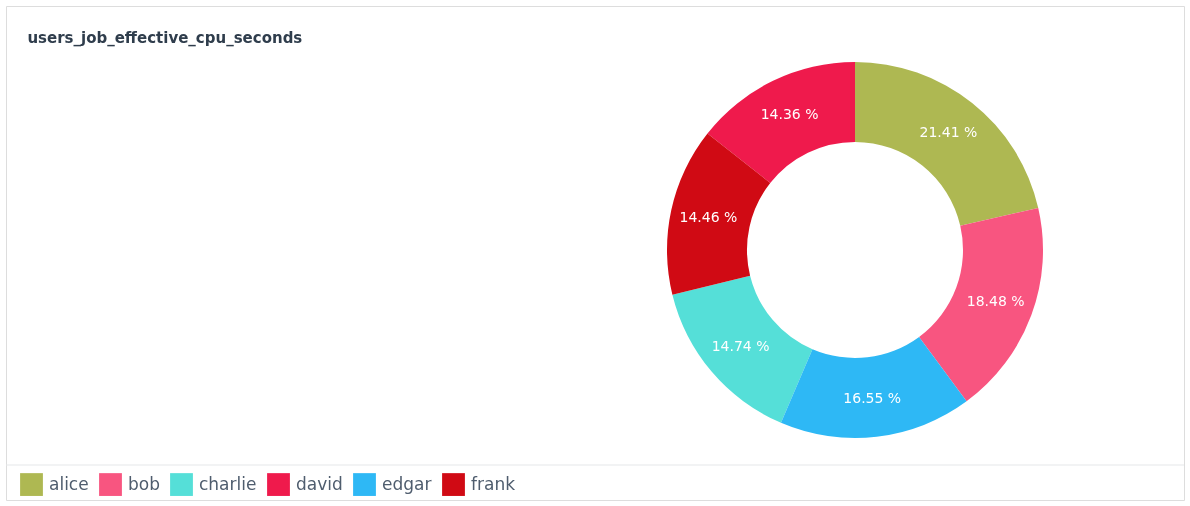 The image size is (1190, 506). I want to click on legend-label: david, so click(319, 483).